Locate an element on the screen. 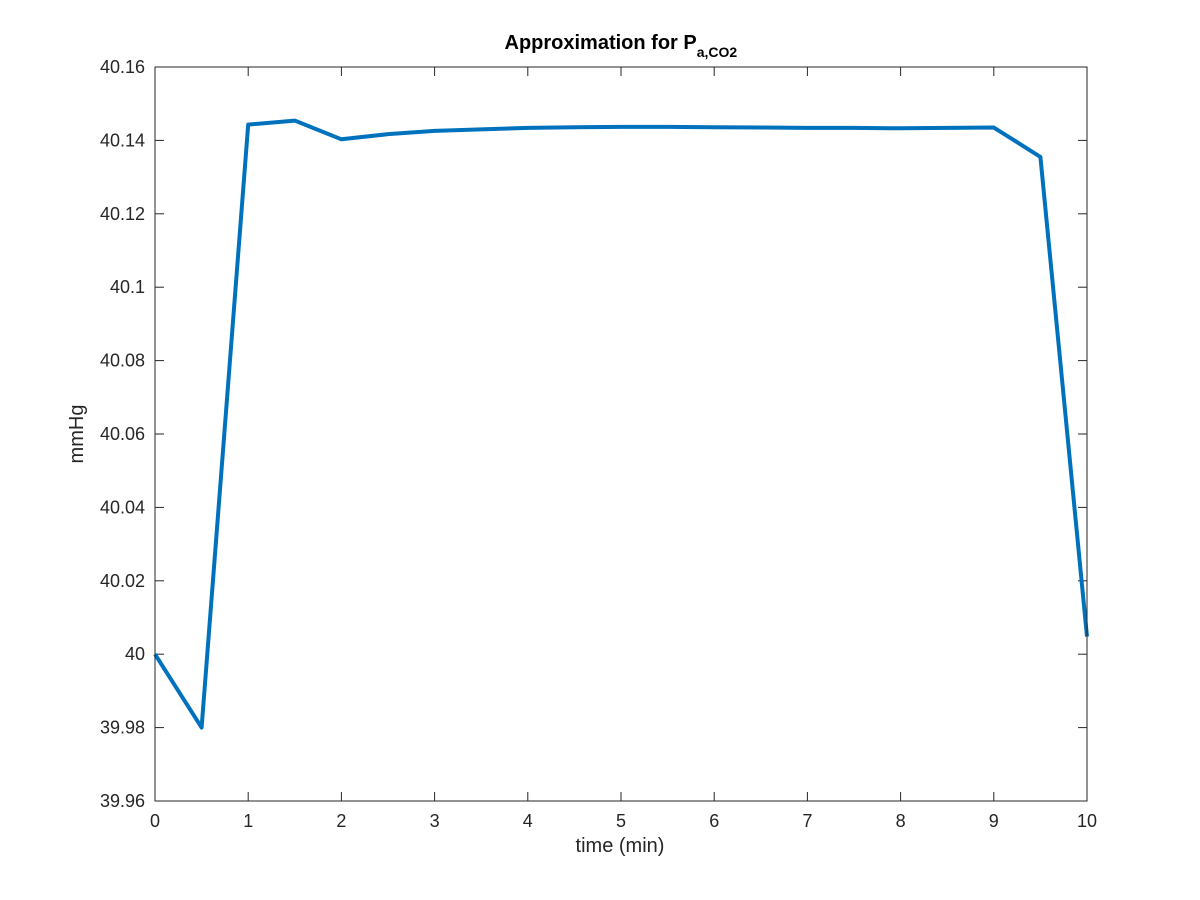  x-tick-label: 9 is located at coordinates (994, 821).